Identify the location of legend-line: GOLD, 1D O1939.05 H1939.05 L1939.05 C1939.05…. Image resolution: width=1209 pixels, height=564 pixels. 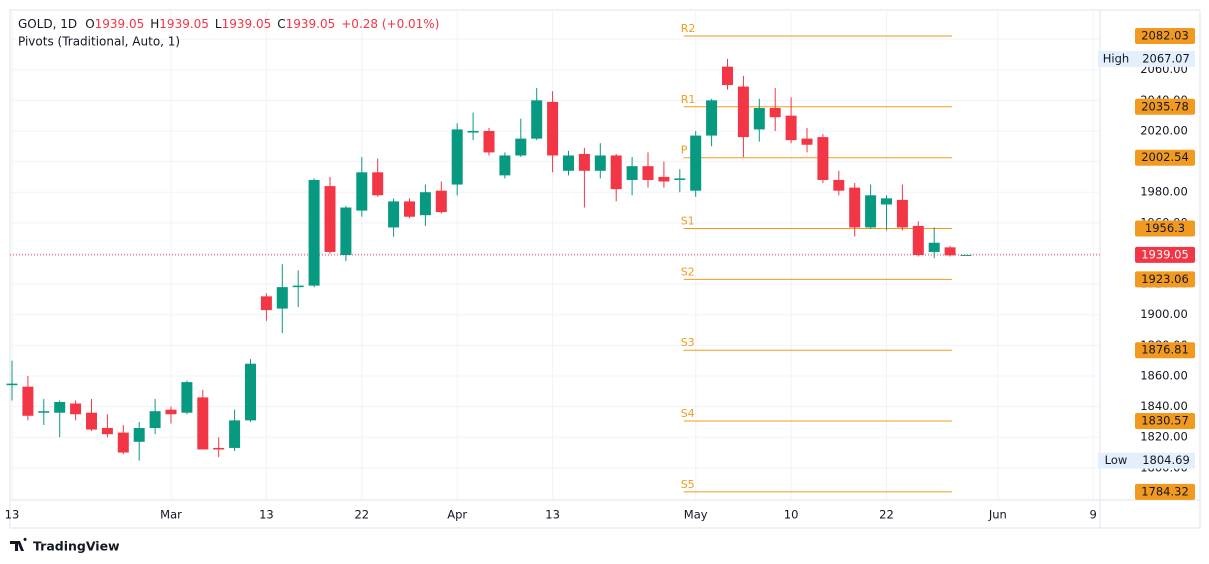
(228, 24).